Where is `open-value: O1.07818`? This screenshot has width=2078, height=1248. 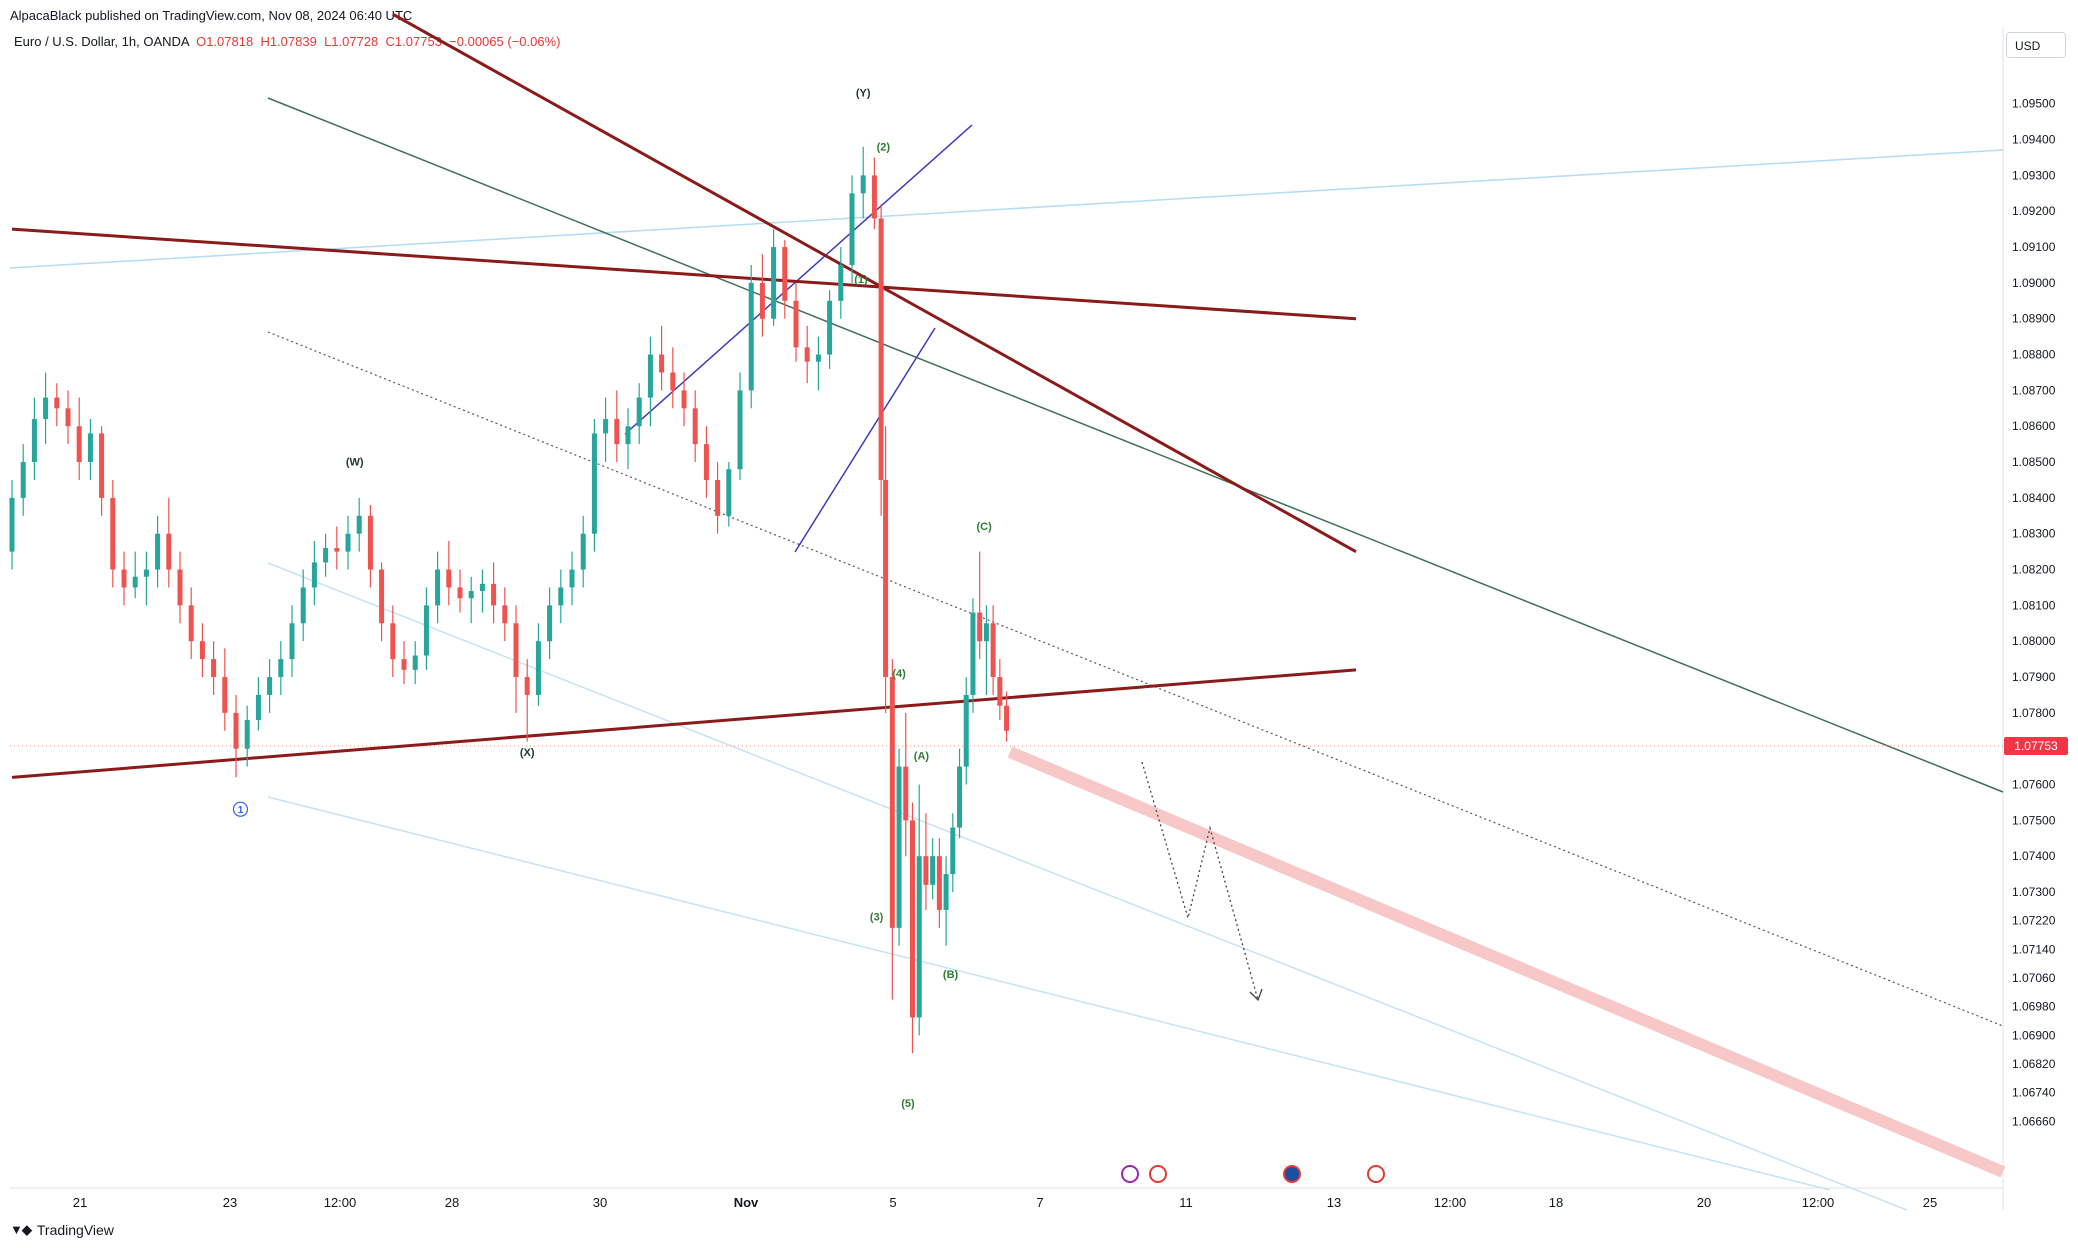
open-value: O1.07818 is located at coordinates (225, 41).